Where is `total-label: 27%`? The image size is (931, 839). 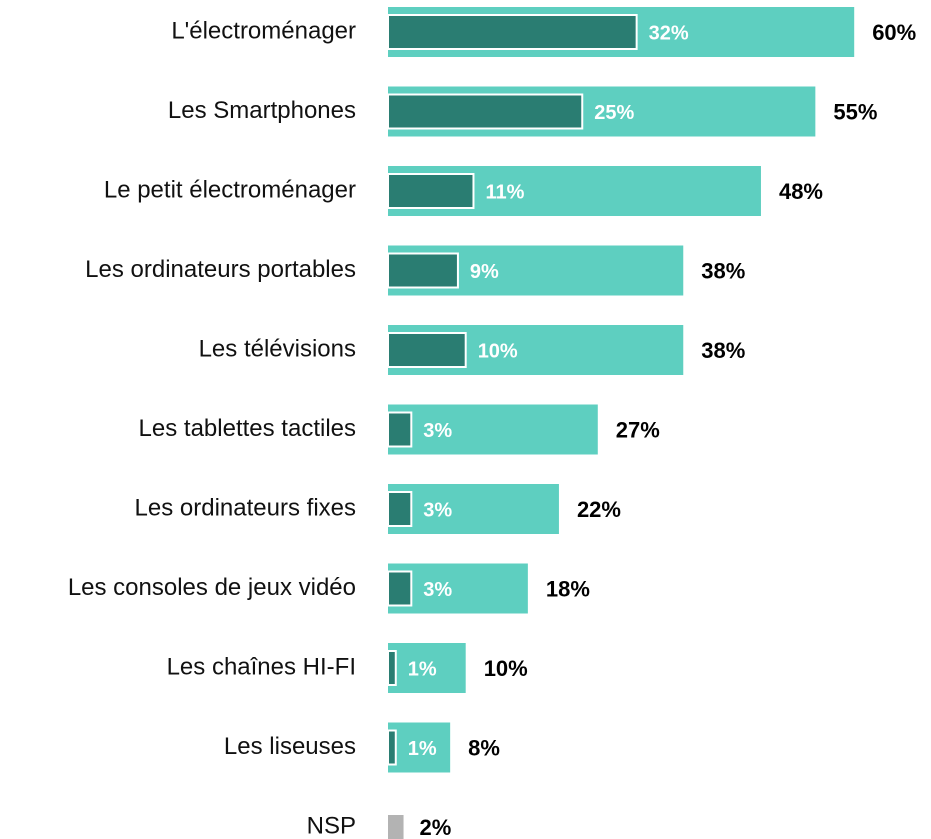 total-label: 27% is located at coordinates (638, 429).